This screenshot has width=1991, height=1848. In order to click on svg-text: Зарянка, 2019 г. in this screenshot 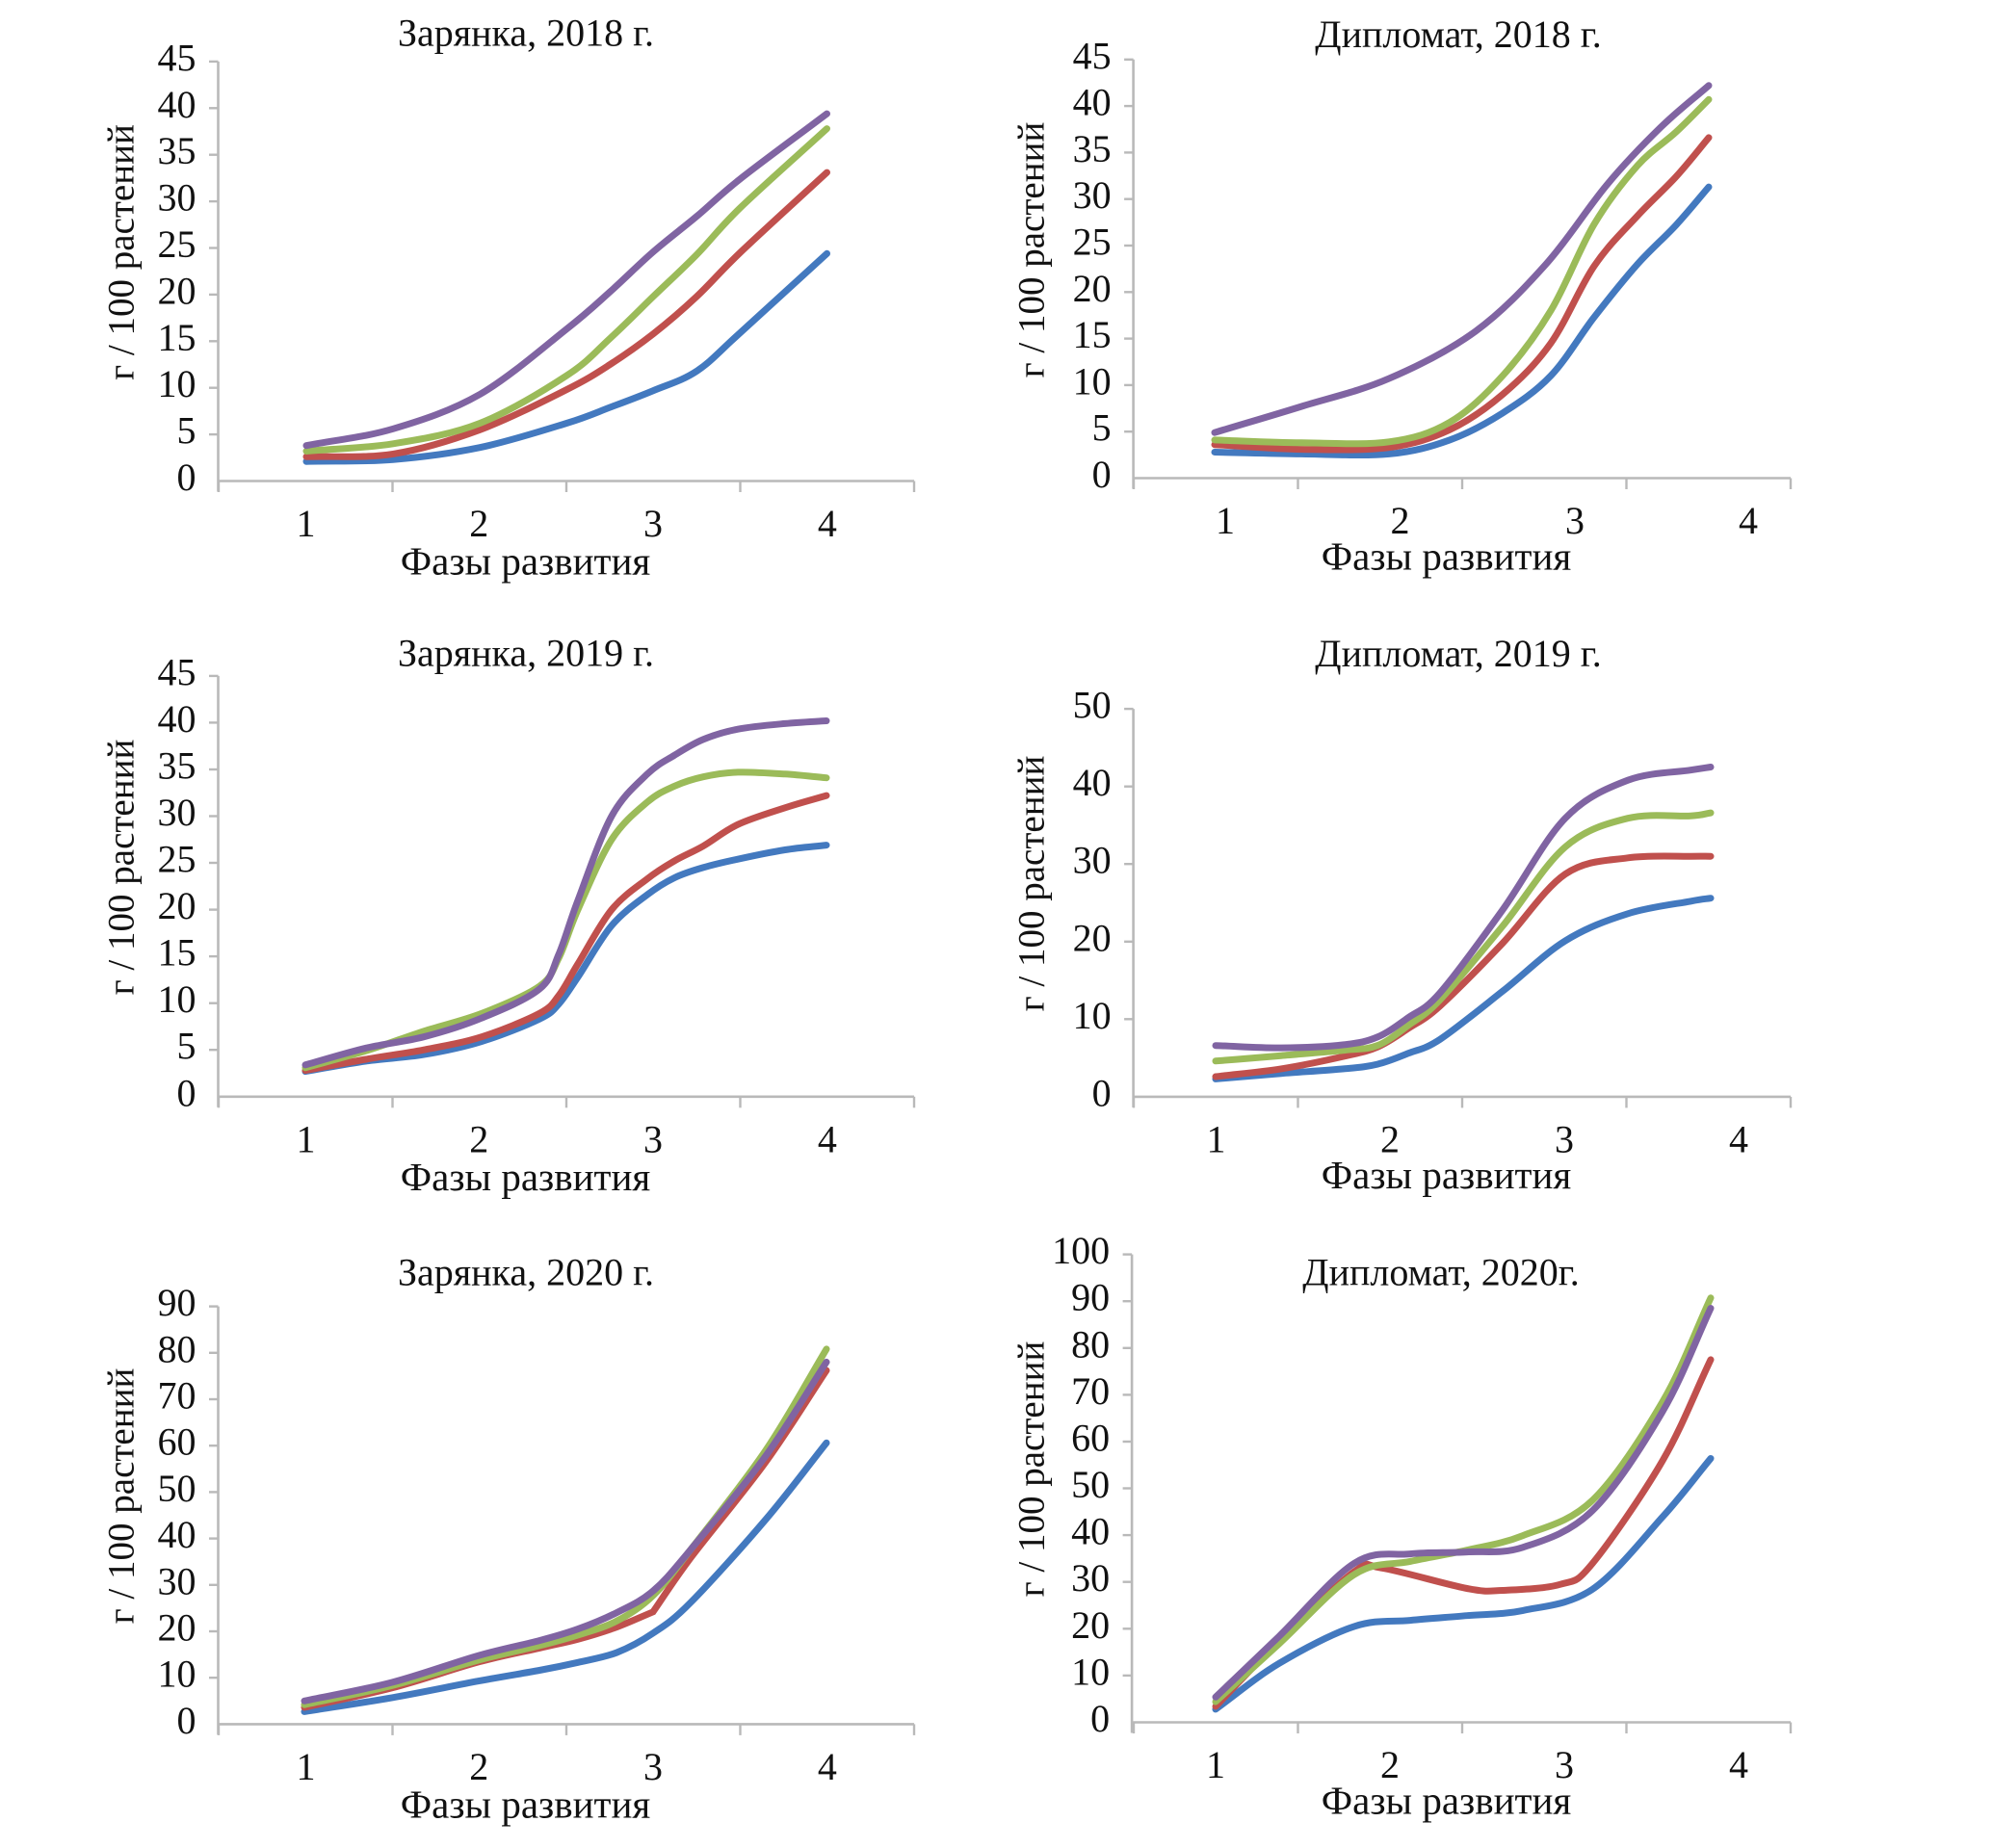, I will do `click(526, 653)`.